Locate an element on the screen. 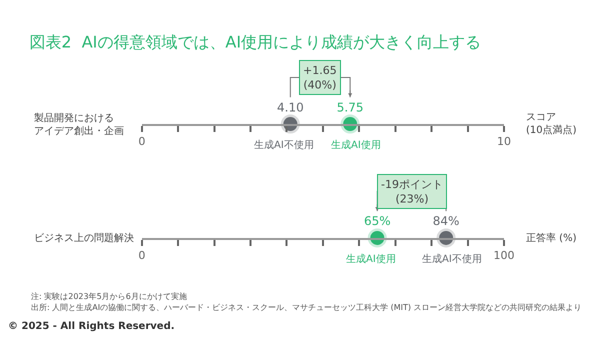 The height and width of the screenshot is (338, 600). text: © 2025 - All Rights Reserved. is located at coordinates (91, 326).